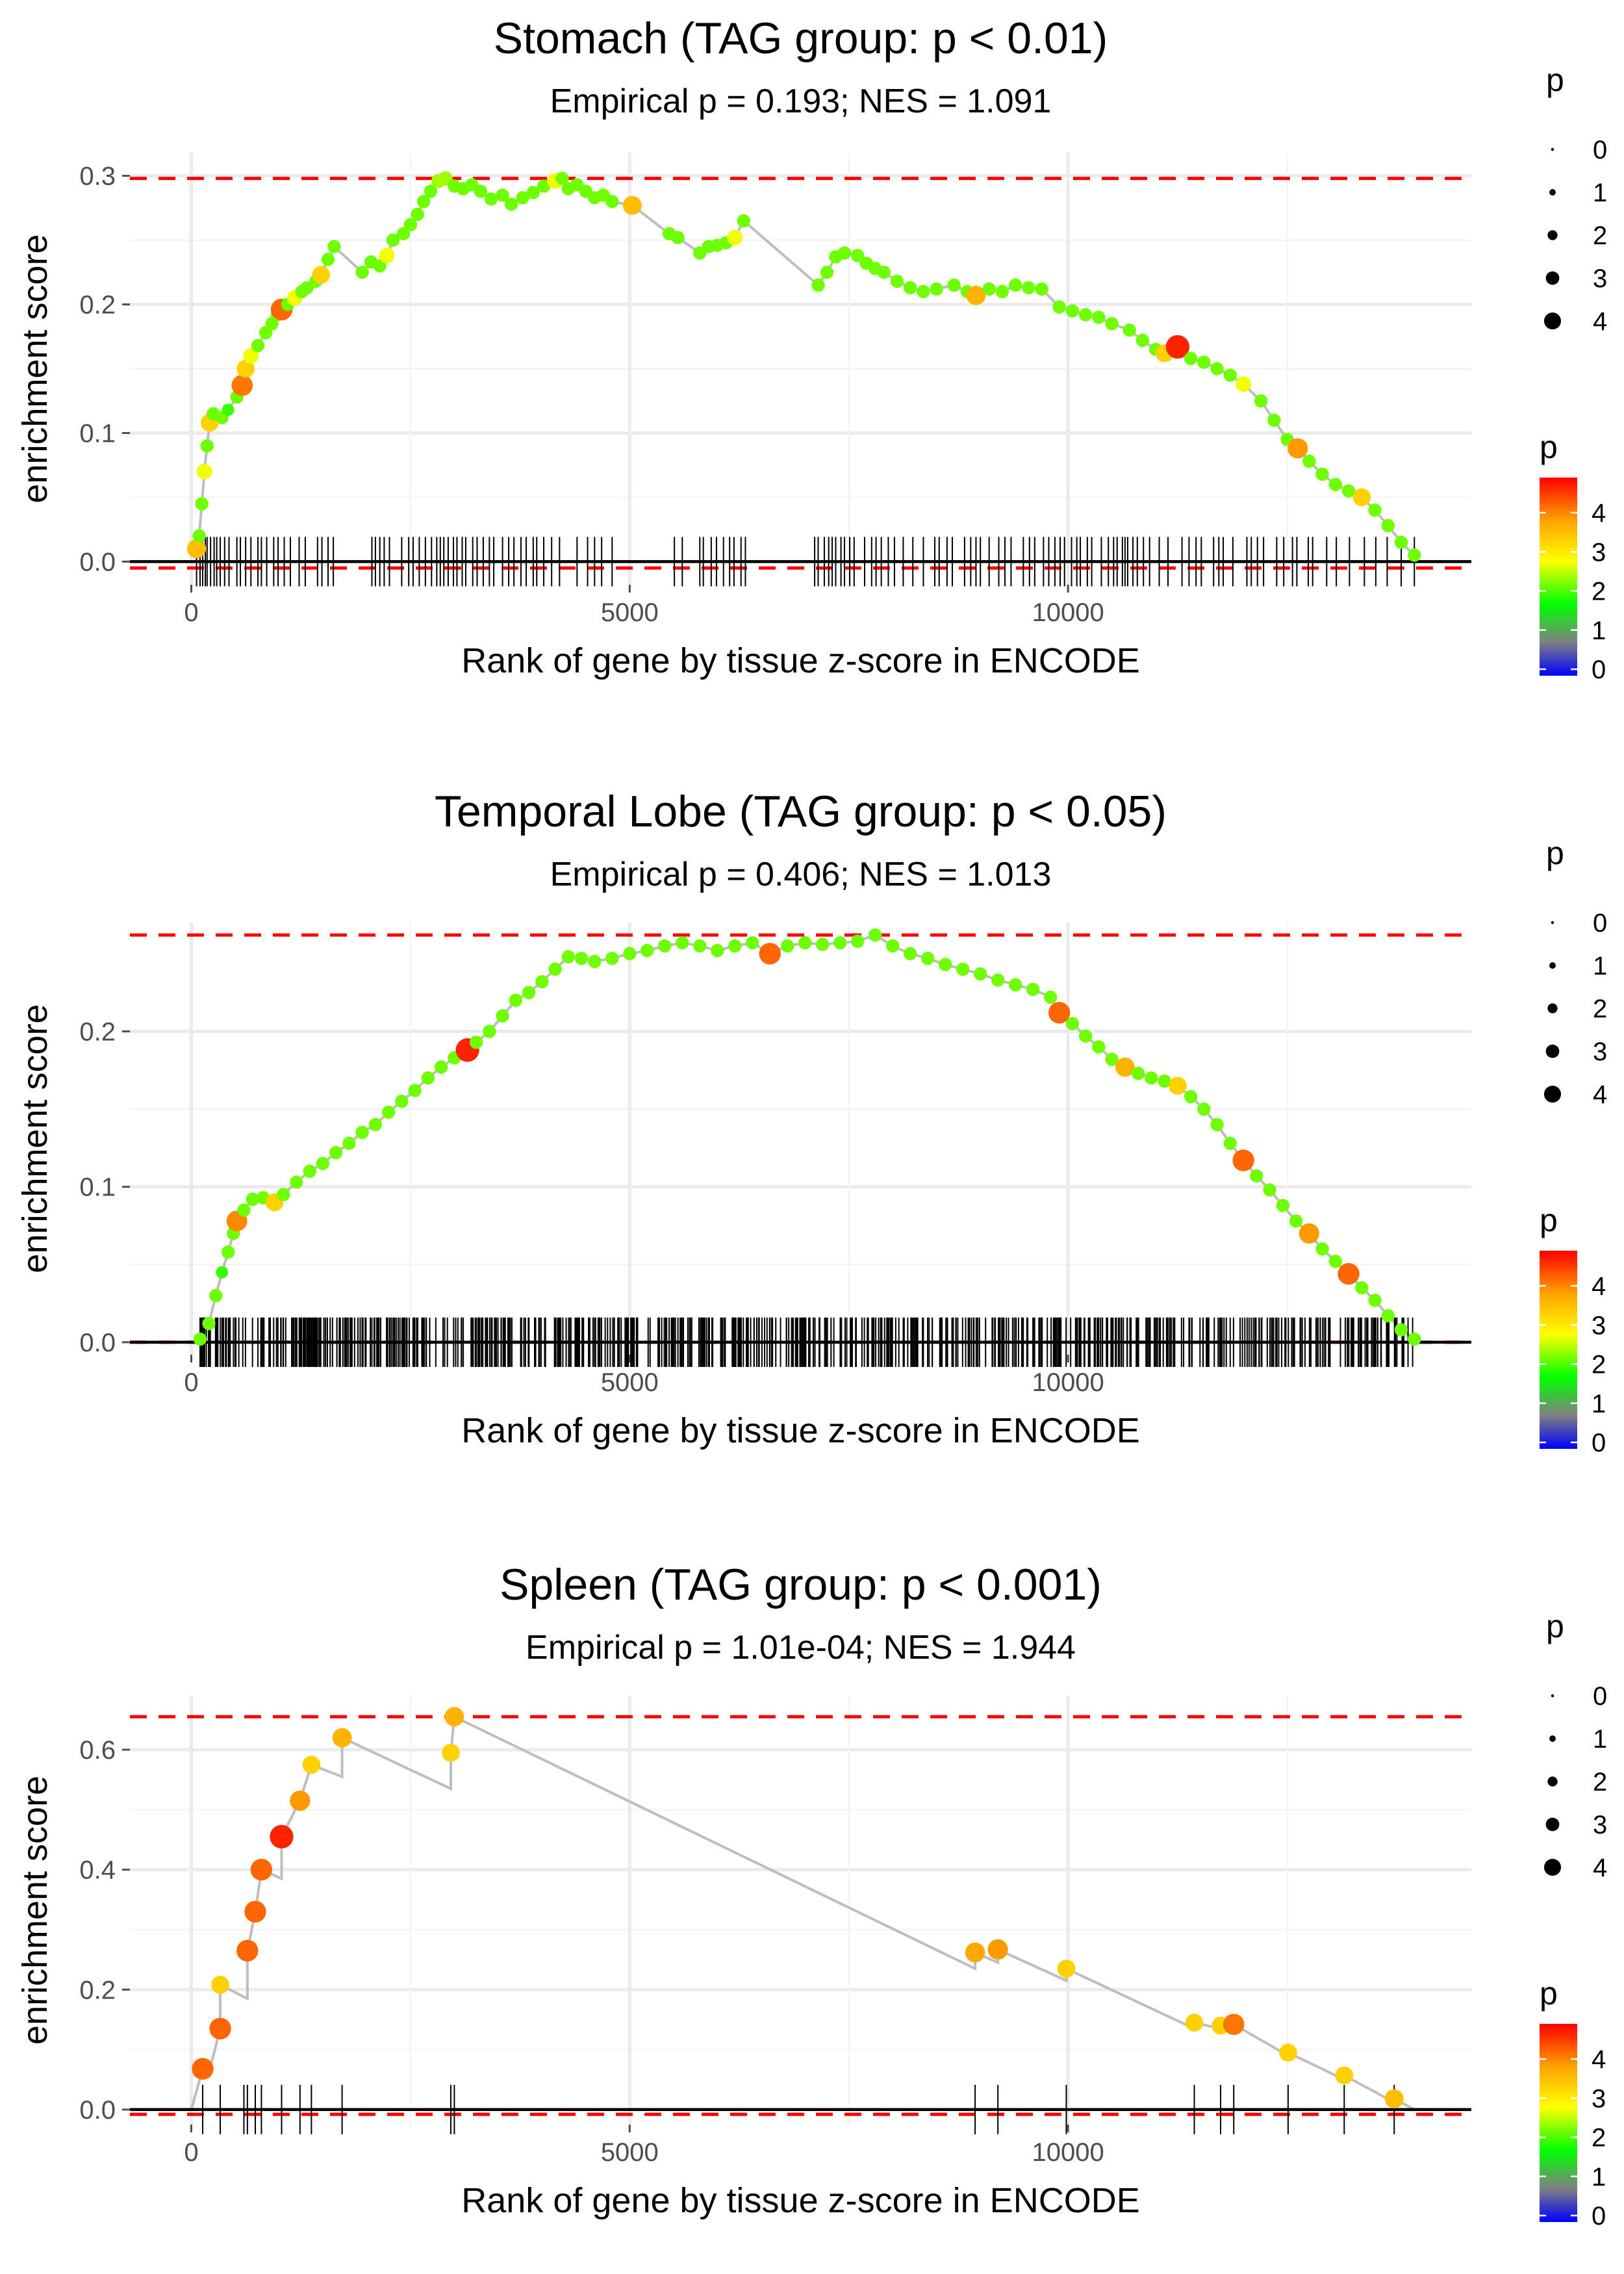  Describe the element at coordinates (1599, 1365) in the screenshot. I see `color-legend-label: 2` at that location.